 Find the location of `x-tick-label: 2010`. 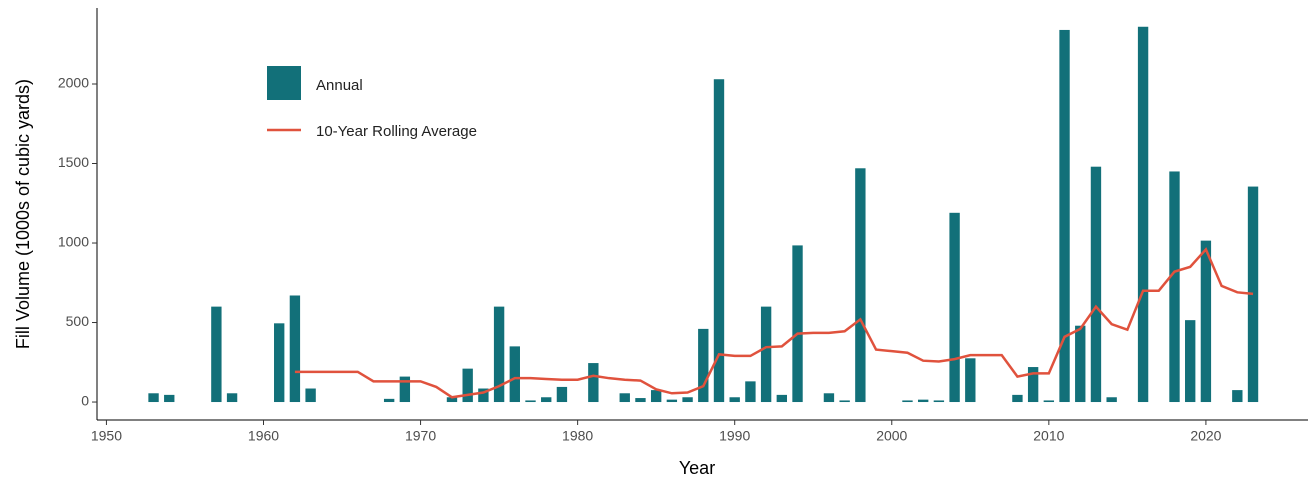

x-tick-label: 2010 is located at coordinates (1048, 436).